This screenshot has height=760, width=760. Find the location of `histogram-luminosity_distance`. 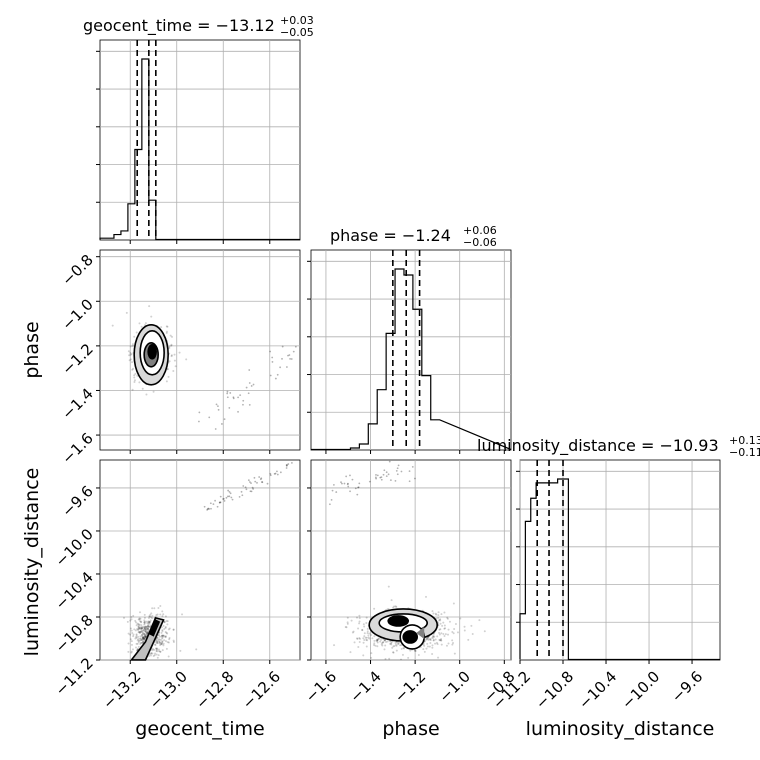

histogram-luminosity_distance is located at coordinates (619, 569).